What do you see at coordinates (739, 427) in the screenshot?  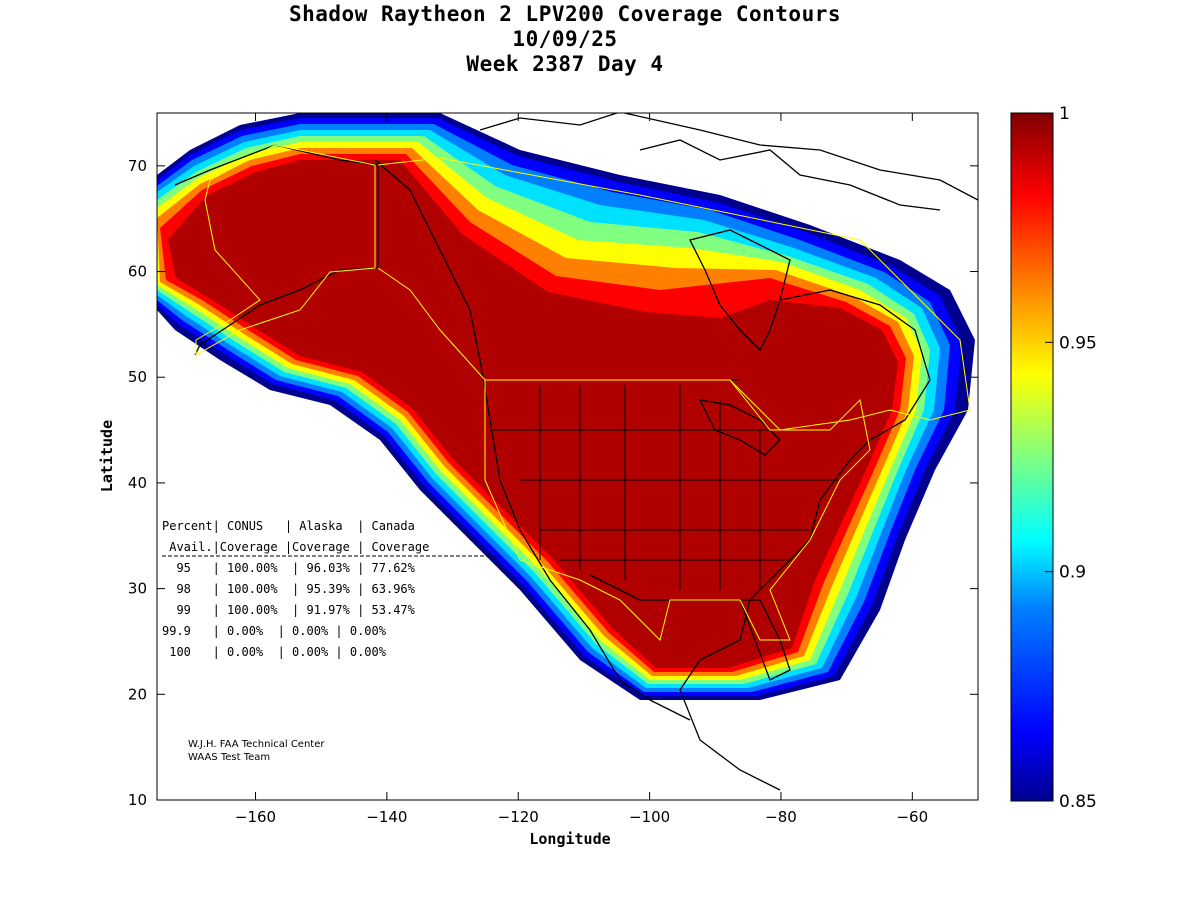 I see `great-lakes` at bounding box center [739, 427].